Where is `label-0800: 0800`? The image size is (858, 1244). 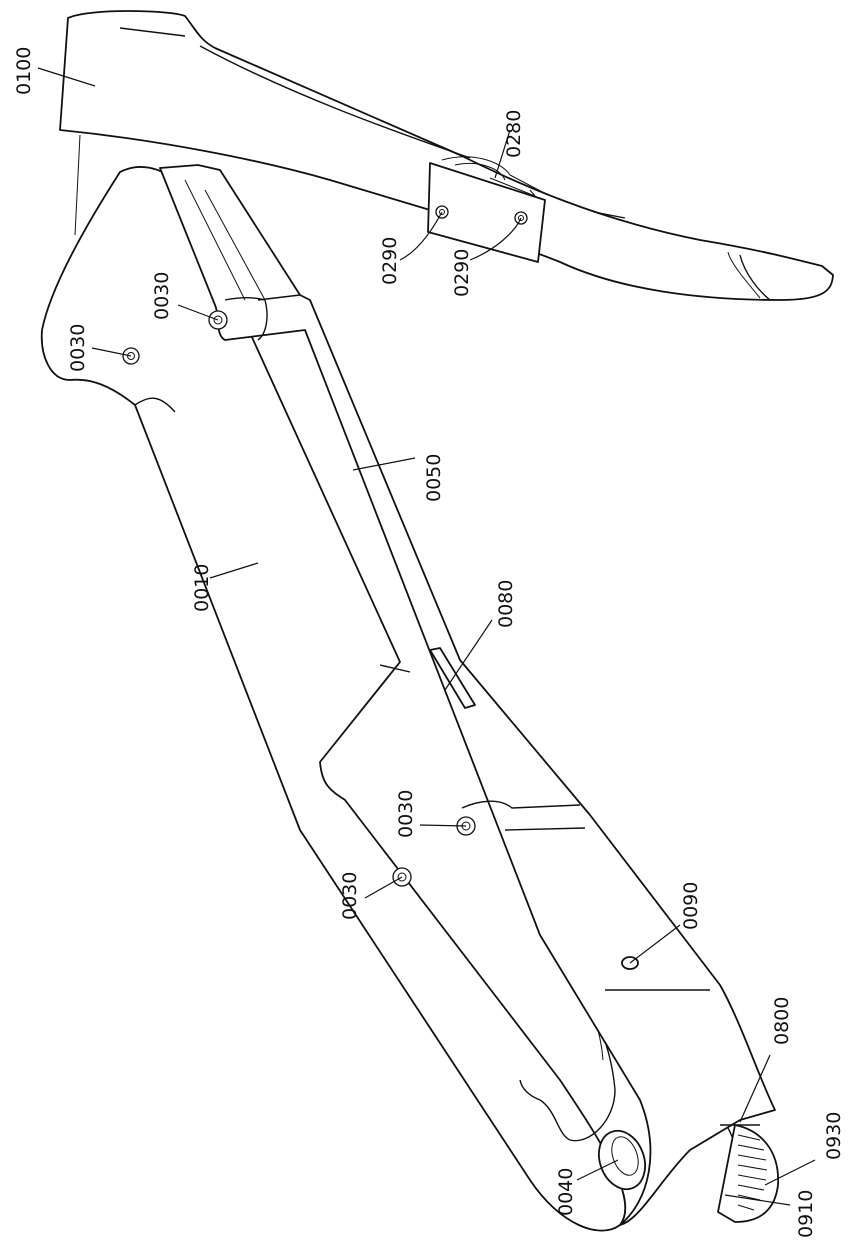 label-0800: 0800 is located at coordinates (782, 1021).